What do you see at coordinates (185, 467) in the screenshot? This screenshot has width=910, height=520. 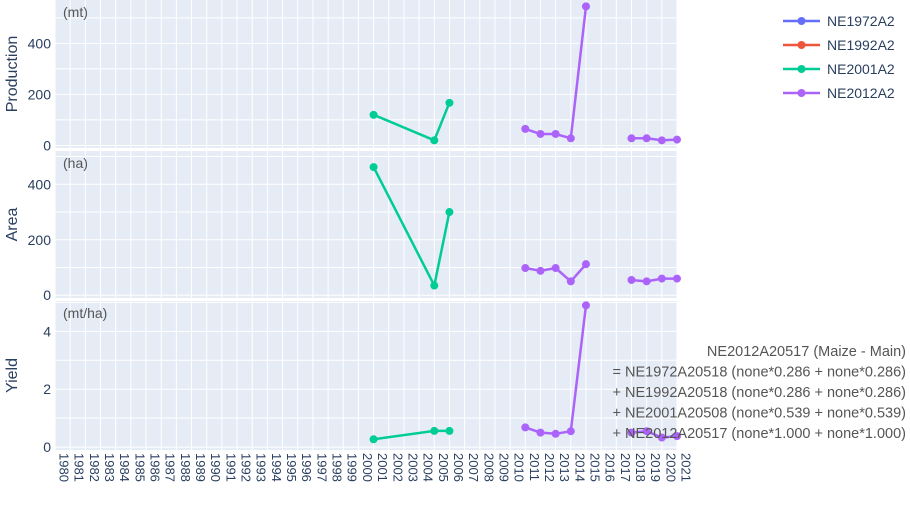 I see `x-tick-label: 1988` at bounding box center [185, 467].